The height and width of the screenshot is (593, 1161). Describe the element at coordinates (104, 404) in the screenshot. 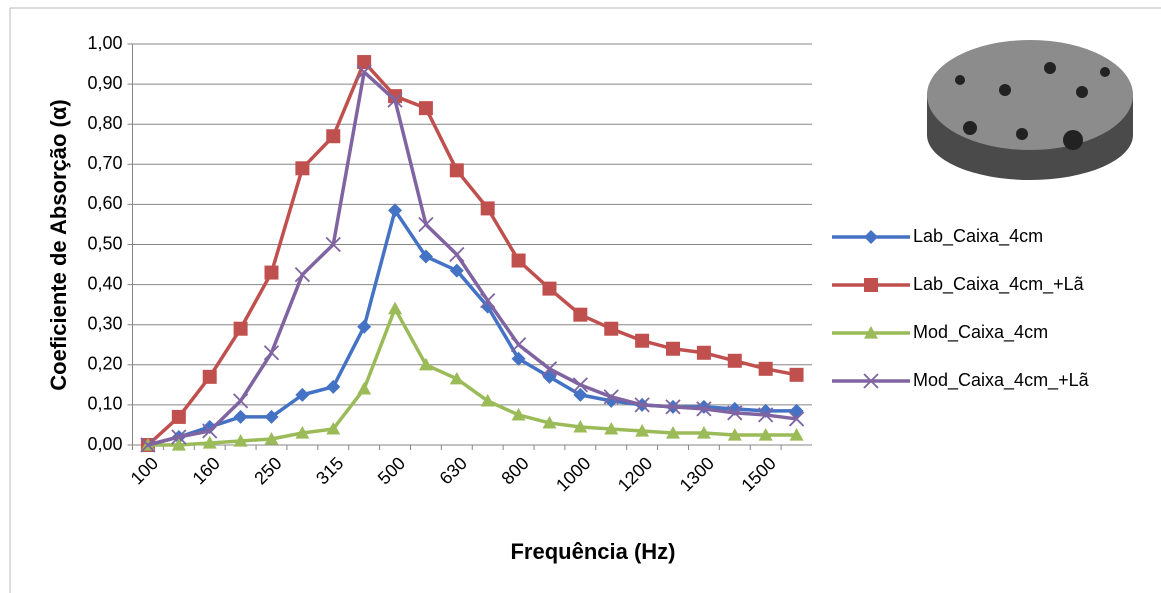

I see `y-tick-label: 0,10` at that location.